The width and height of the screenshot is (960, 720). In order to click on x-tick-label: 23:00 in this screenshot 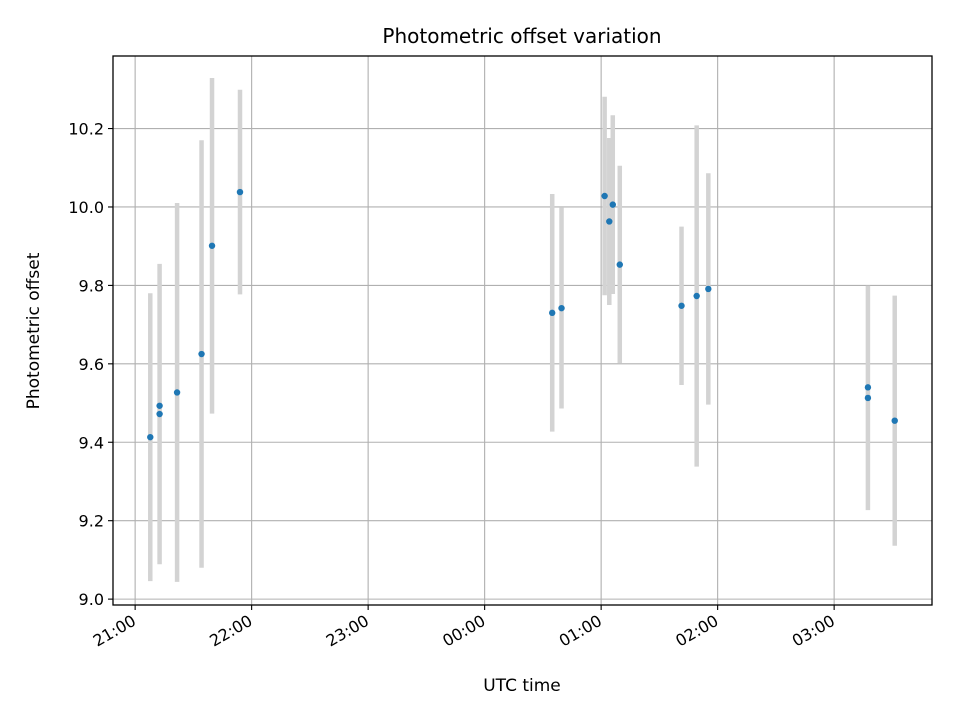, I will do `click(347, 631)`.